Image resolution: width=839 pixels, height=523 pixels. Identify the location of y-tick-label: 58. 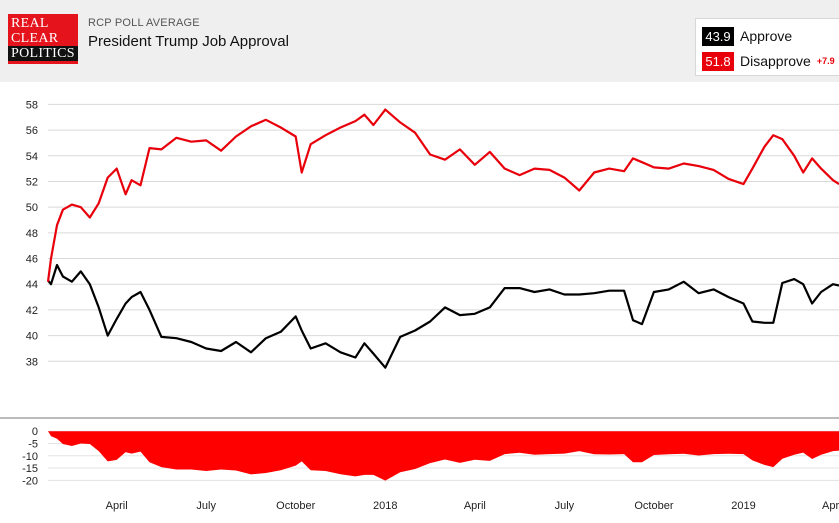
(32, 105).